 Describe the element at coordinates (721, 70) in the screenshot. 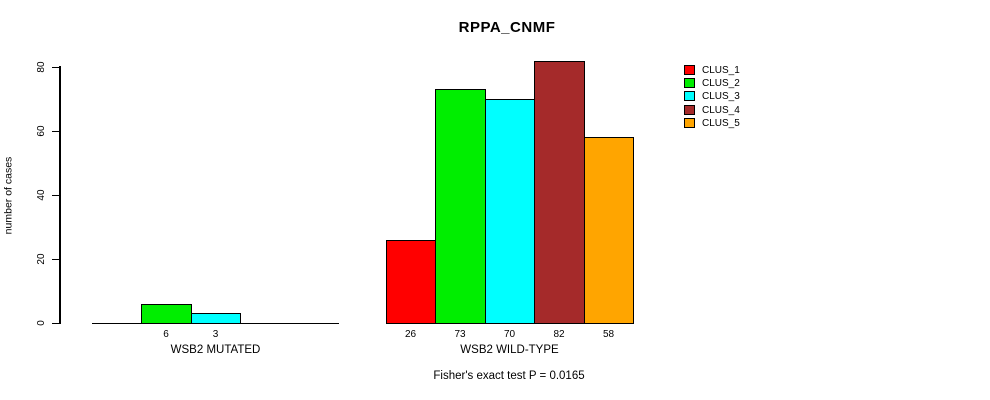

I see `legend-label: CLUS_1` at that location.